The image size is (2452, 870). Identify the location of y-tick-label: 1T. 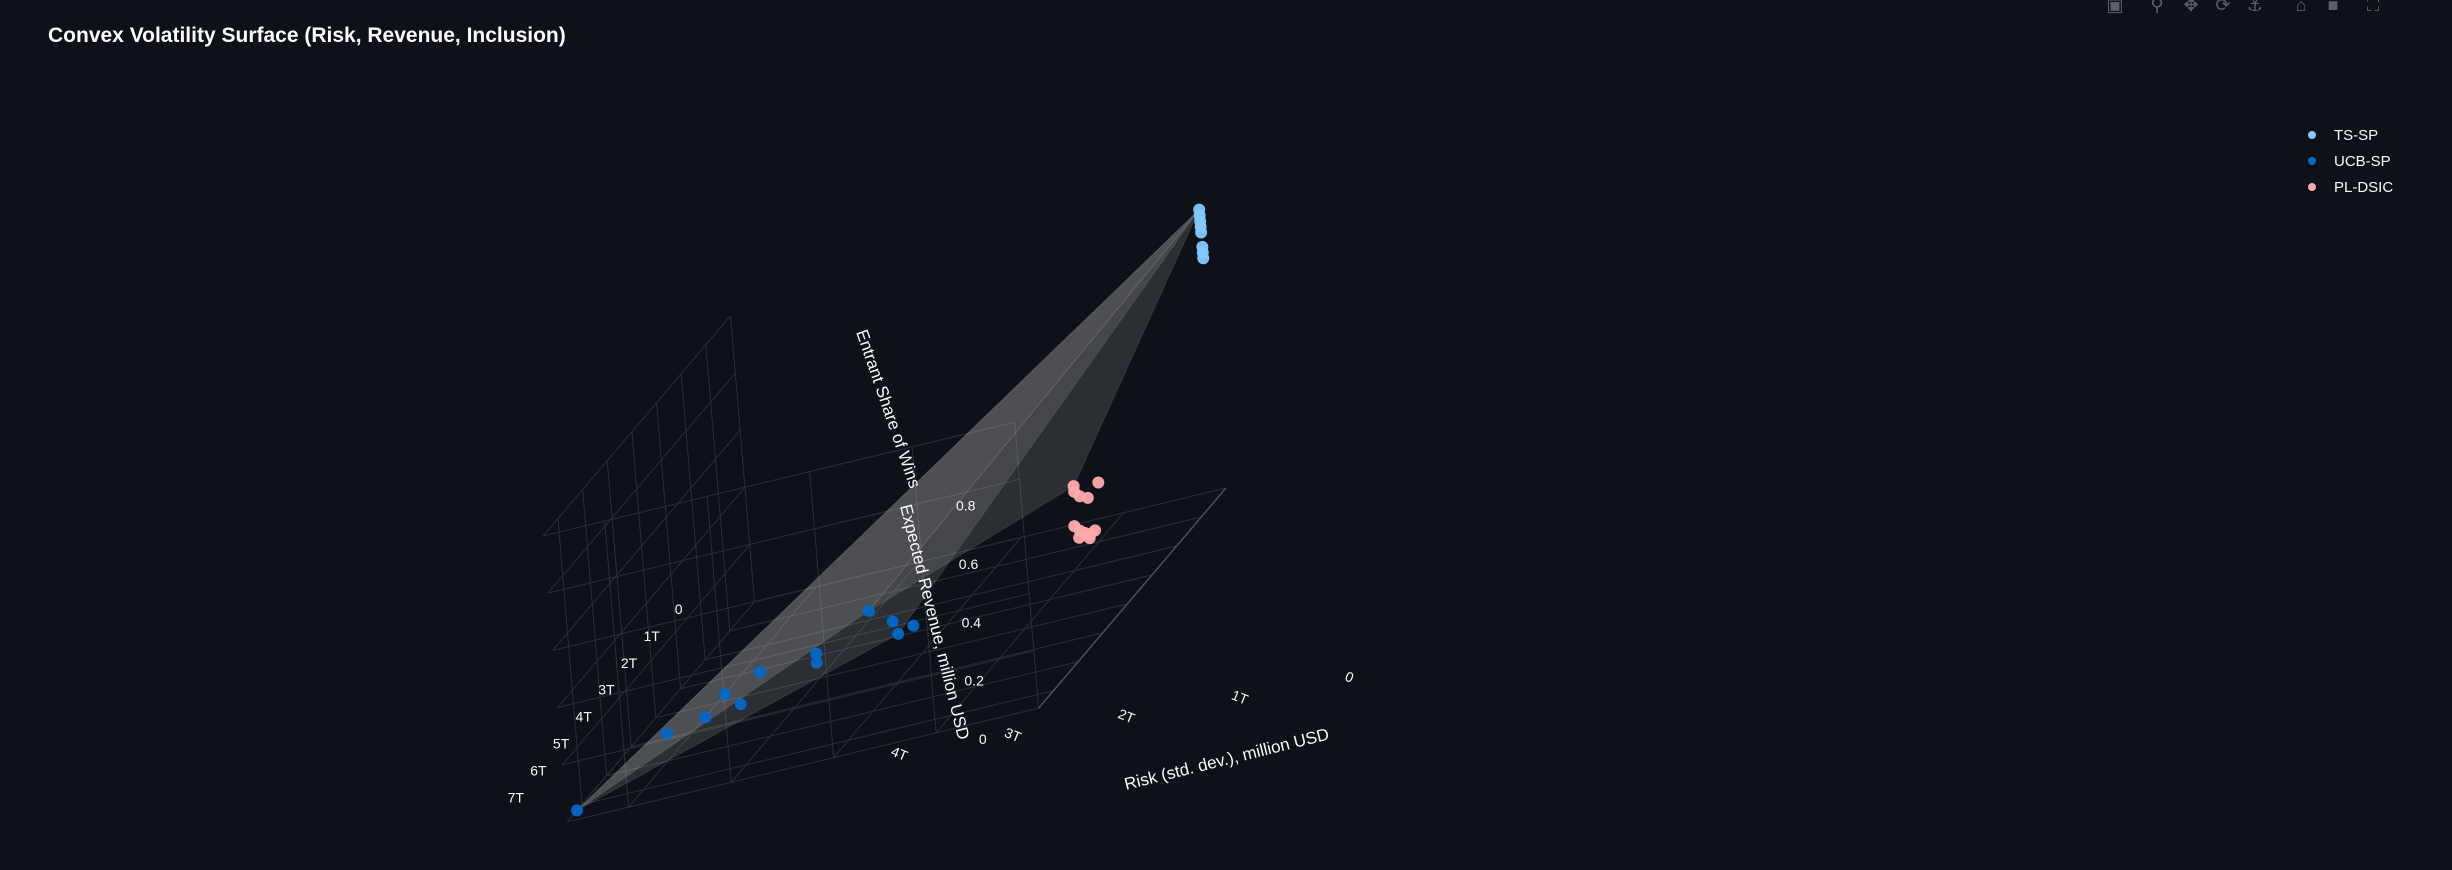
(652, 636).